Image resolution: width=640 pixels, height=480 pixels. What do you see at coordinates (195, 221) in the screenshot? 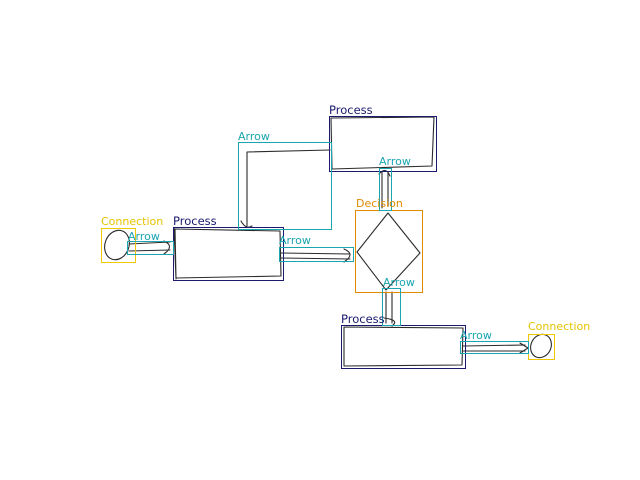
I see `process-left-label: Process` at bounding box center [195, 221].